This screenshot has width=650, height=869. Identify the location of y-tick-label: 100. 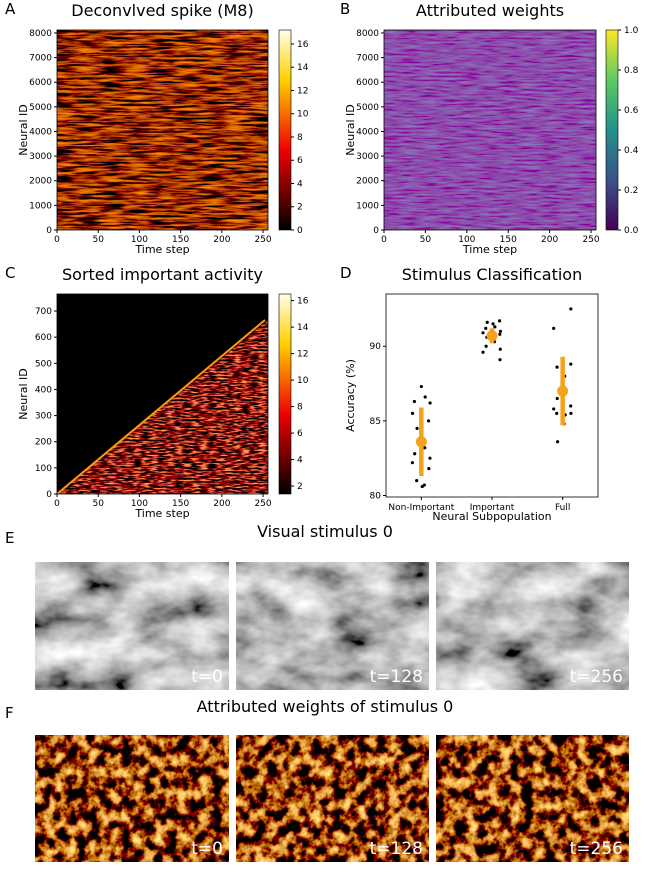
(43, 469).